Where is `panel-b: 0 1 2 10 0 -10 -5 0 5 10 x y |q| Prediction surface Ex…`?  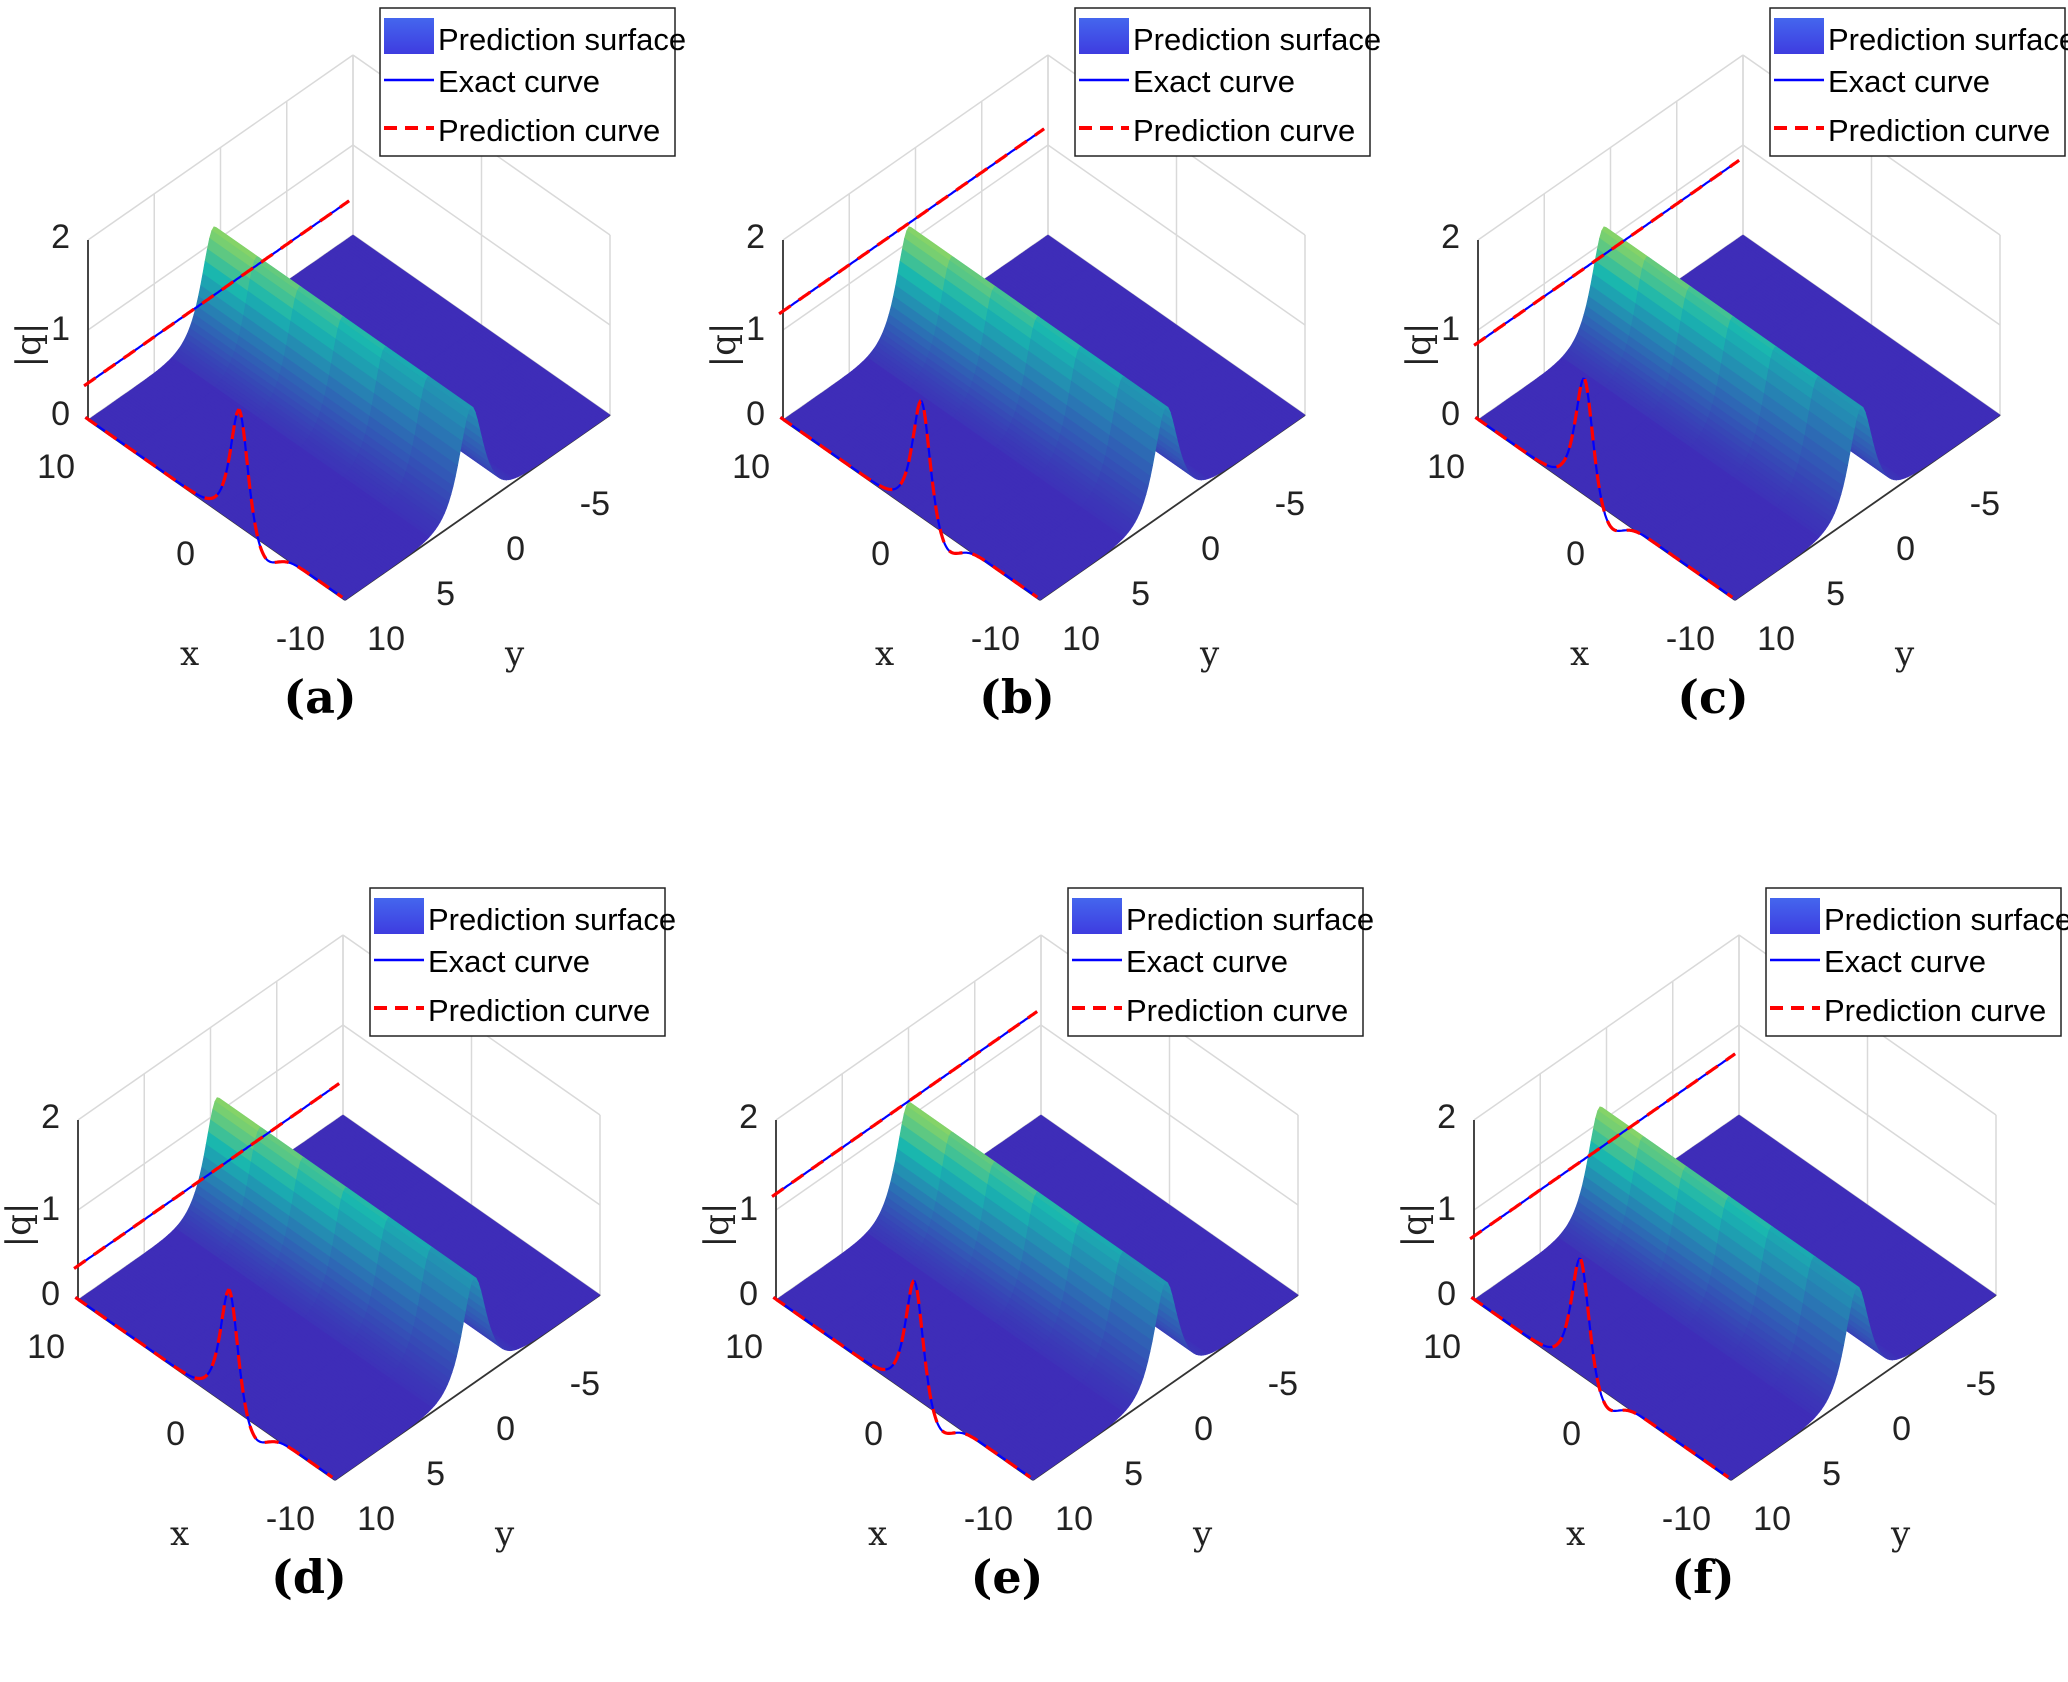
panel-b: 0 1 2 10 0 -10 -5 0 5 10 x y |q| Prediction surface Ex… is located at coordinates (1042, 340).